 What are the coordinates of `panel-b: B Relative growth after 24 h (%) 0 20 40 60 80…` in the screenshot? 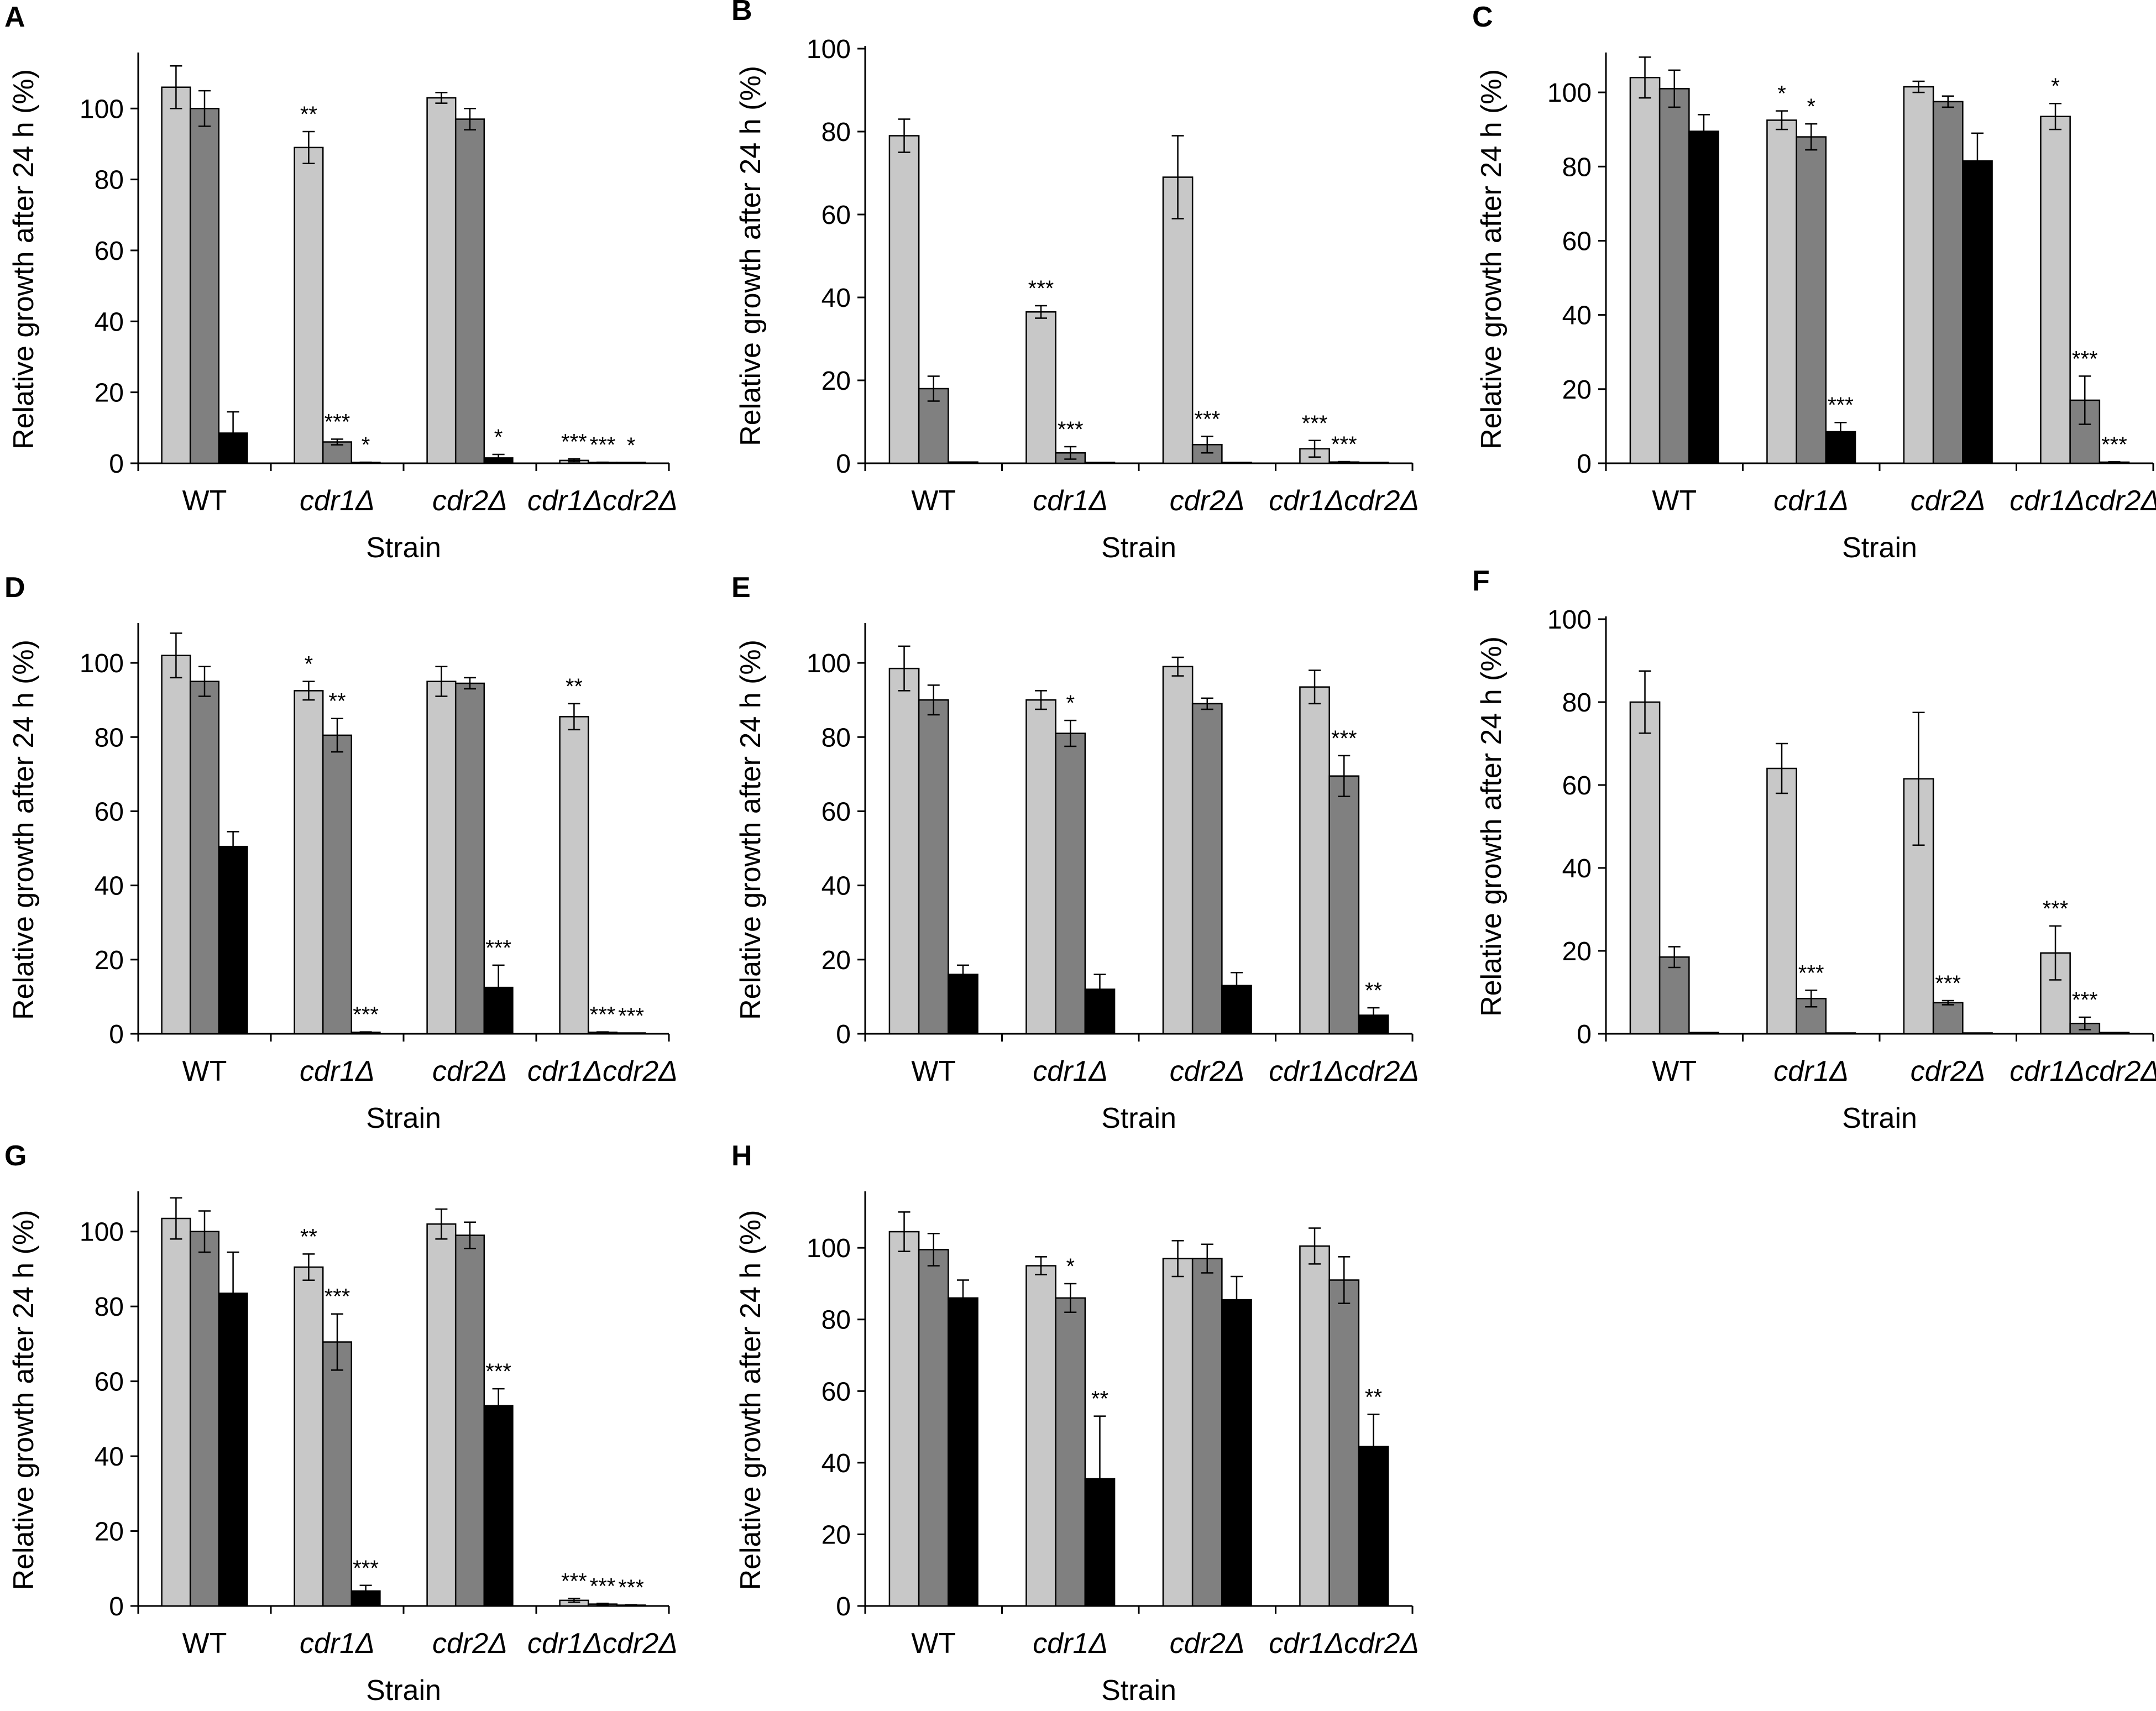 It's located at (1075, 282).